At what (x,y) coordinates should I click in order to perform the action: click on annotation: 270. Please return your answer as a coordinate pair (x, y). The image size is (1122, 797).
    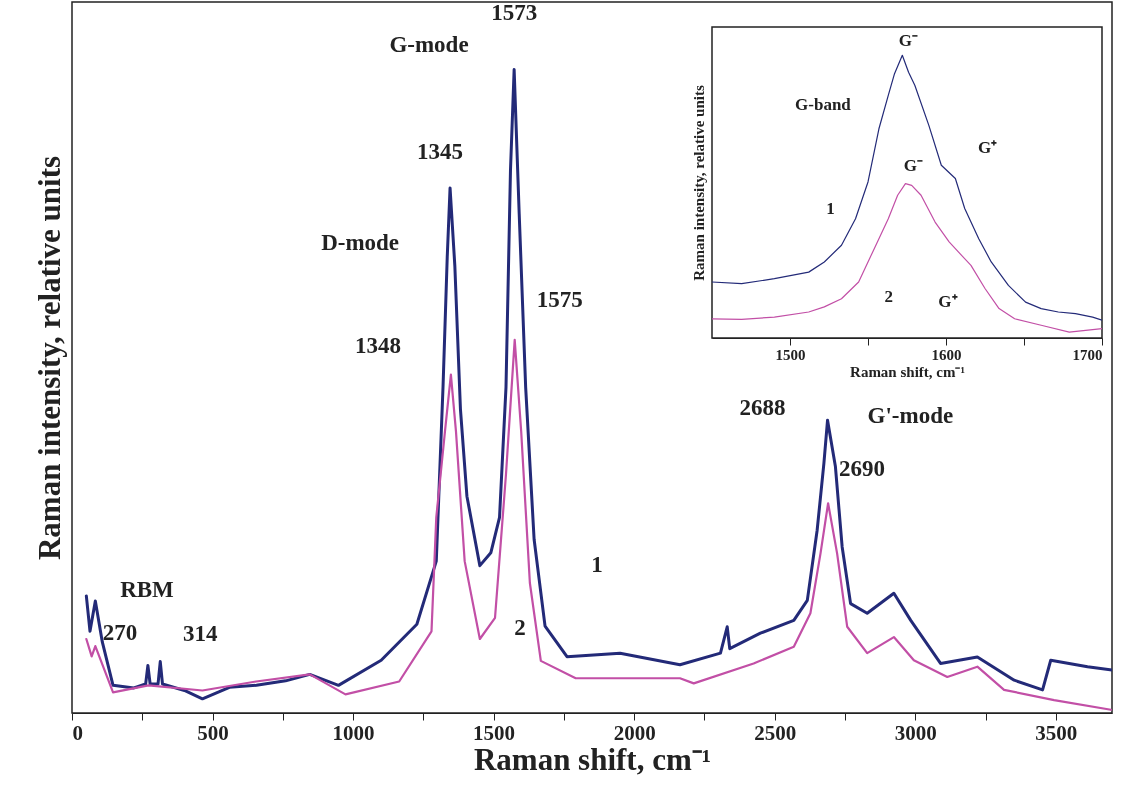
    Looking at the image, I should click on (120, 633).